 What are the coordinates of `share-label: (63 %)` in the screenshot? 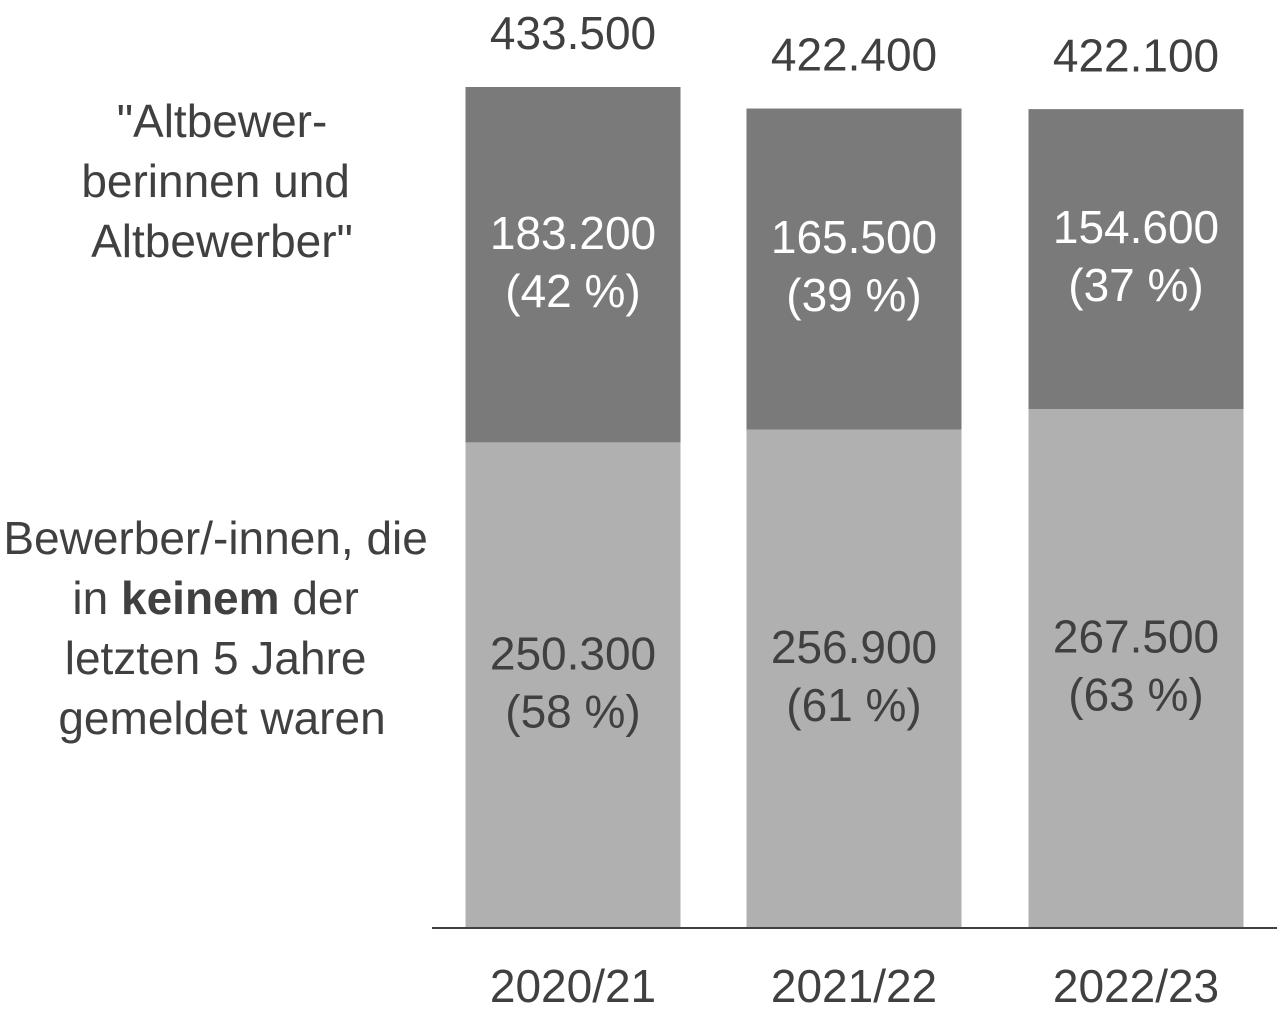 It's located at (1135, 695).